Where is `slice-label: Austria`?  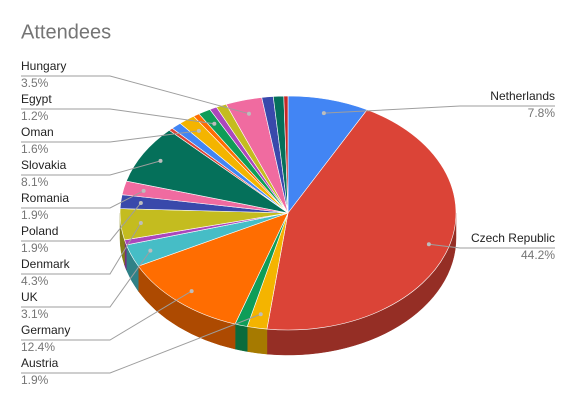
slice-label: Austria is located at coordinates (40, 363).